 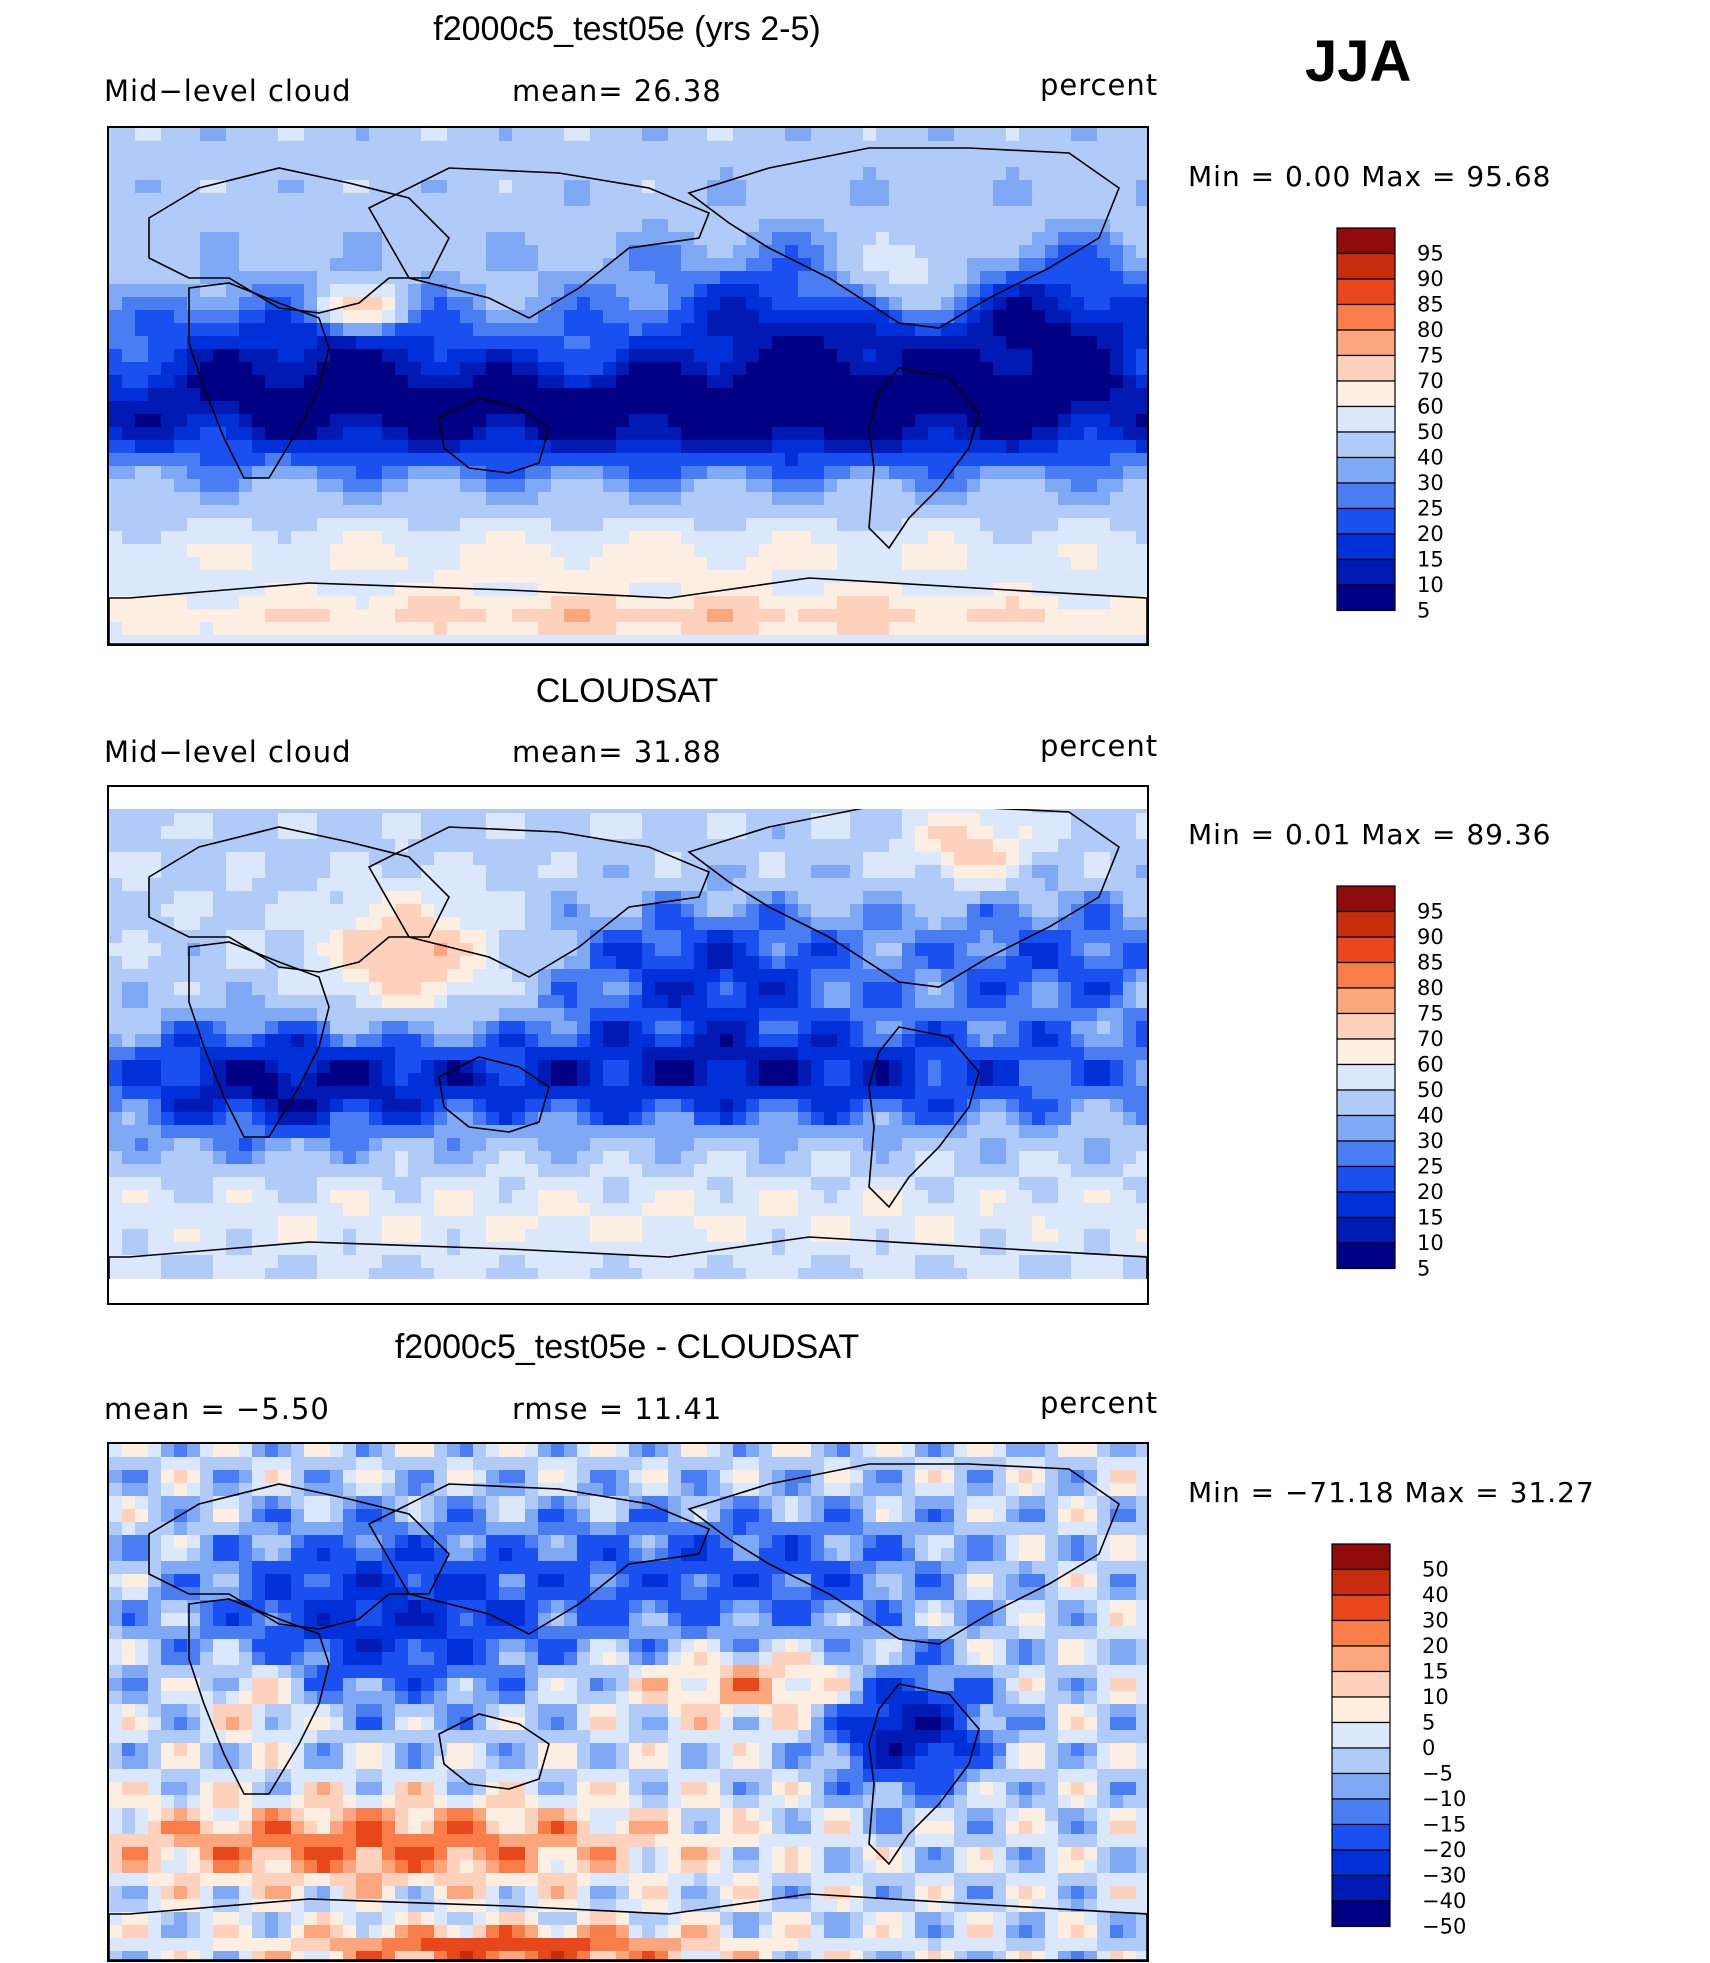 I want to click on panel-2-minmax: Min = 0.01 Max = 89.36, so click(x=1370, y=834).